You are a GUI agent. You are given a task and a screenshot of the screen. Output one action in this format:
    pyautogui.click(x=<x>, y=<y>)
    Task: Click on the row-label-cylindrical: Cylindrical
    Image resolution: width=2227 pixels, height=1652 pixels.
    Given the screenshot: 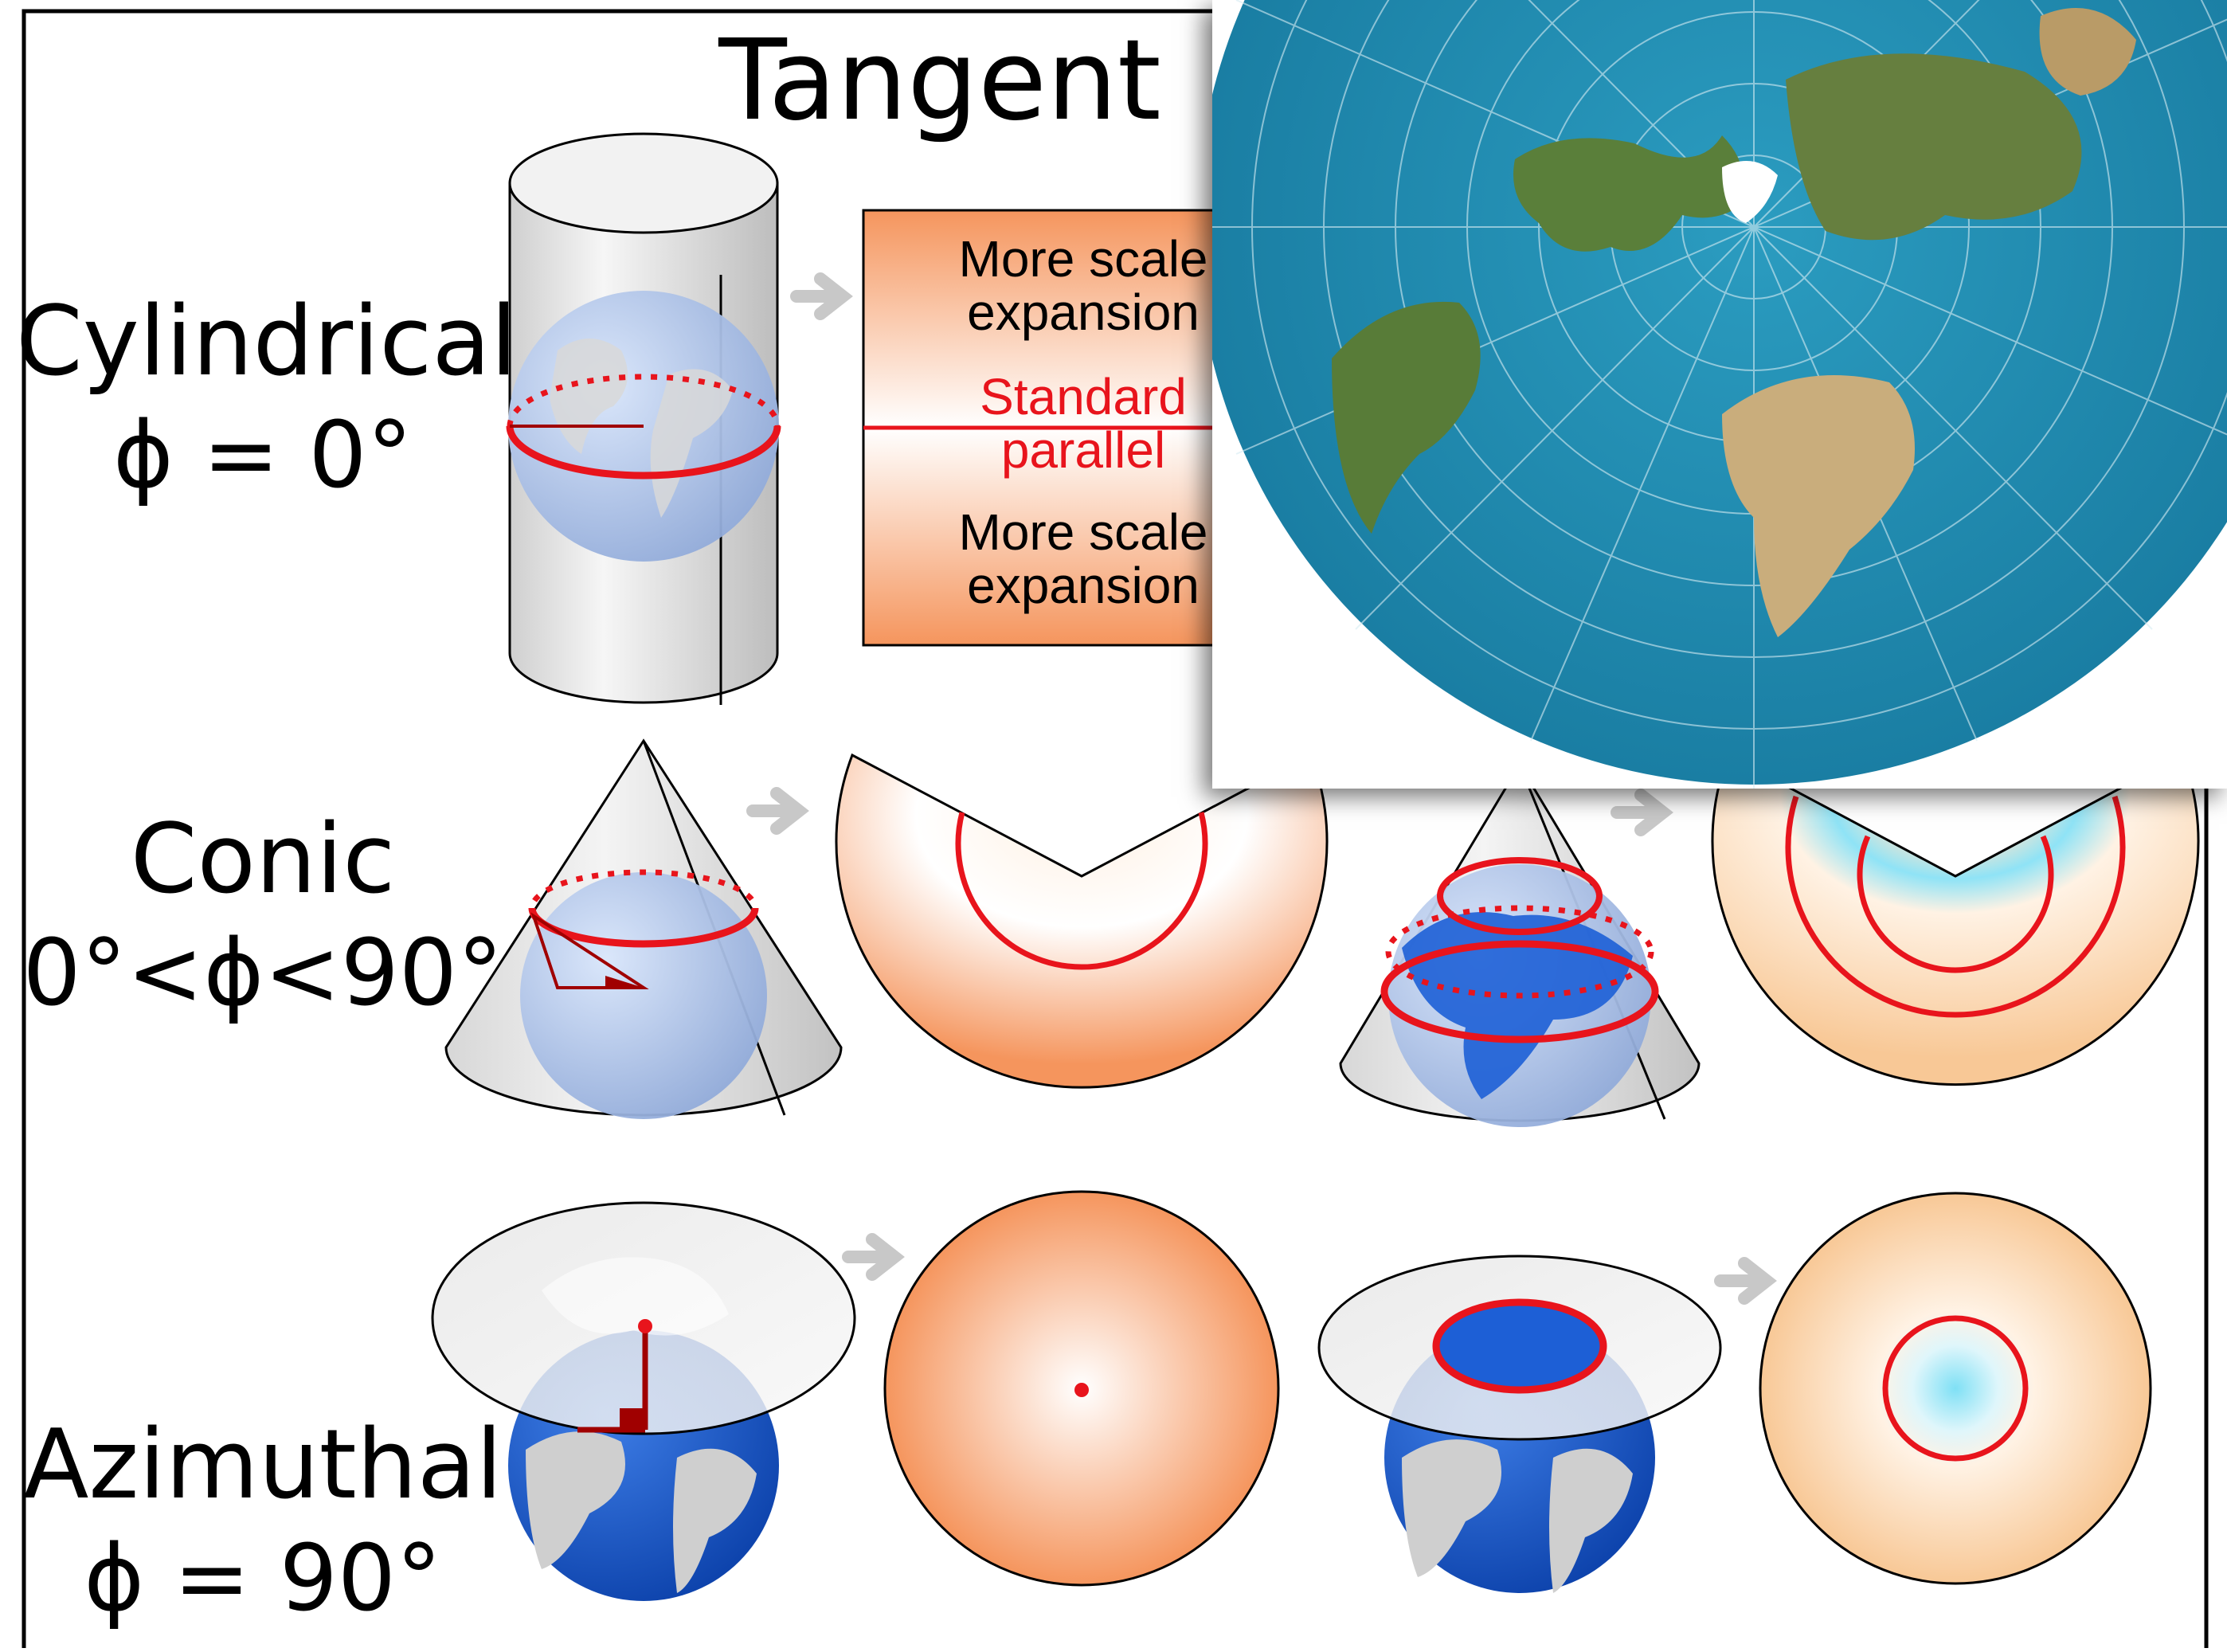 What is the action you would take?
    pyautogui.click(x=267, y=342)
    